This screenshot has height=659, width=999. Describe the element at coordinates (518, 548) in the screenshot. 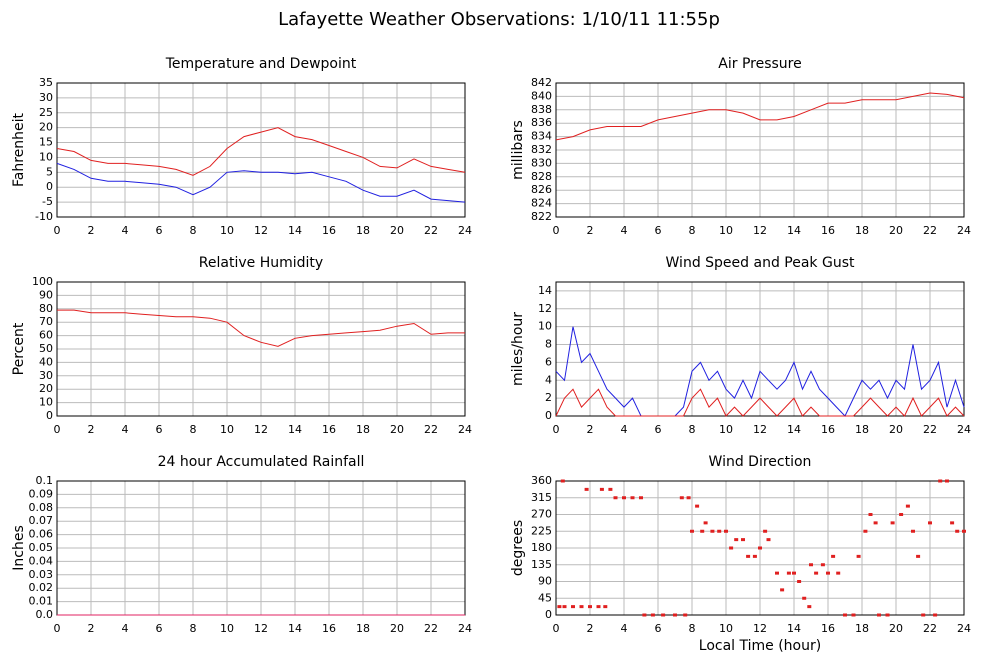

I see `y-axis-label: degrees` at that location.